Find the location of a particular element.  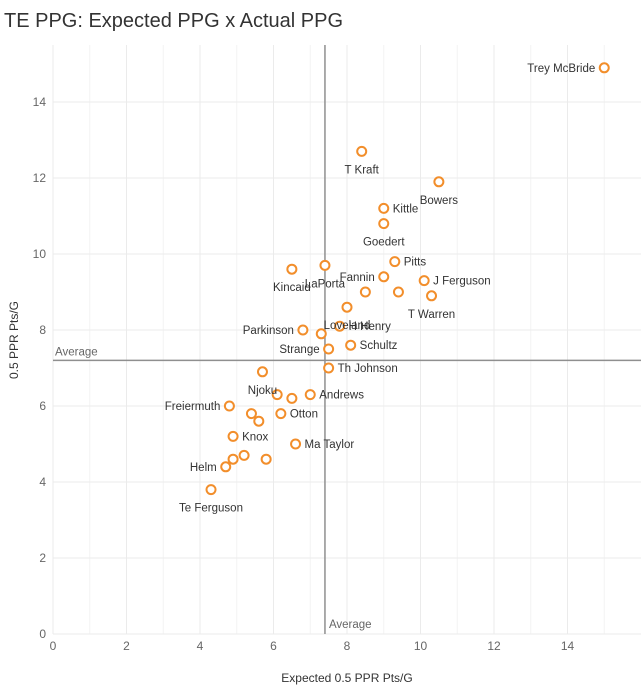

point-label: T Kraft is located at coordinates (362, 170).